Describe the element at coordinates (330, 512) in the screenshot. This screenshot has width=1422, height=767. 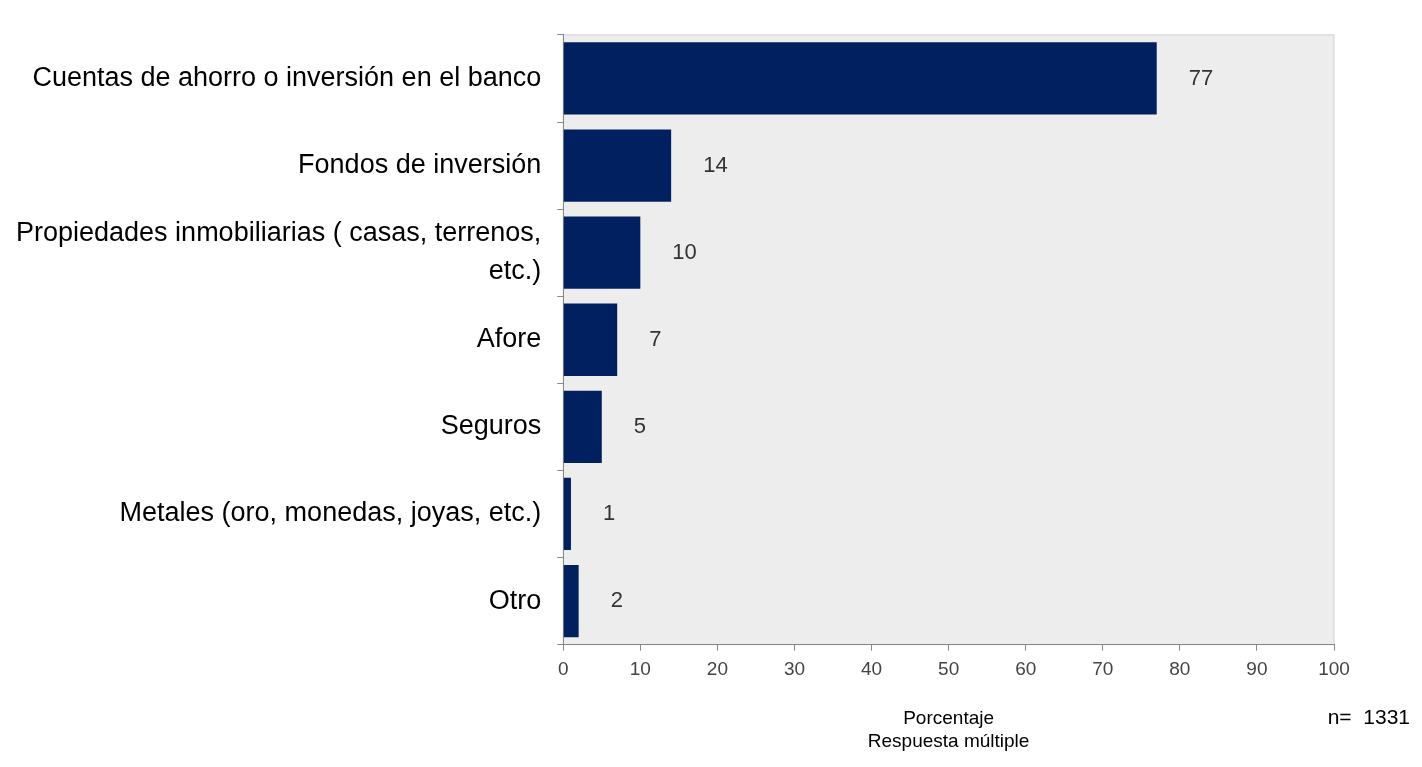
I see `y-tick-label: Metales (oro, monedas, joyas, etc.)` at that location.